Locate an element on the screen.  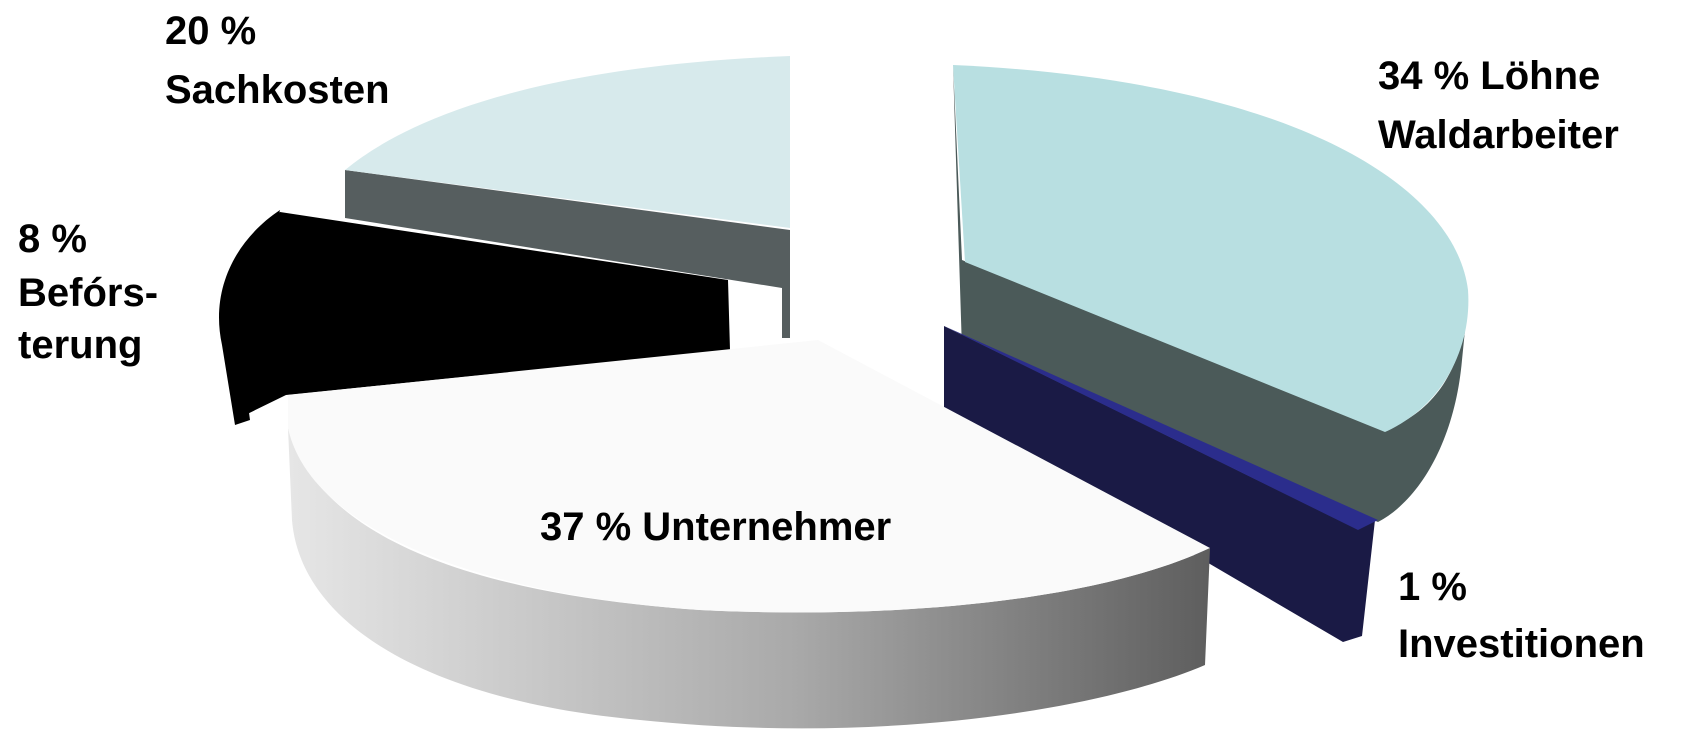
slice-investitionen-side is located at coordinates (1159, 484).